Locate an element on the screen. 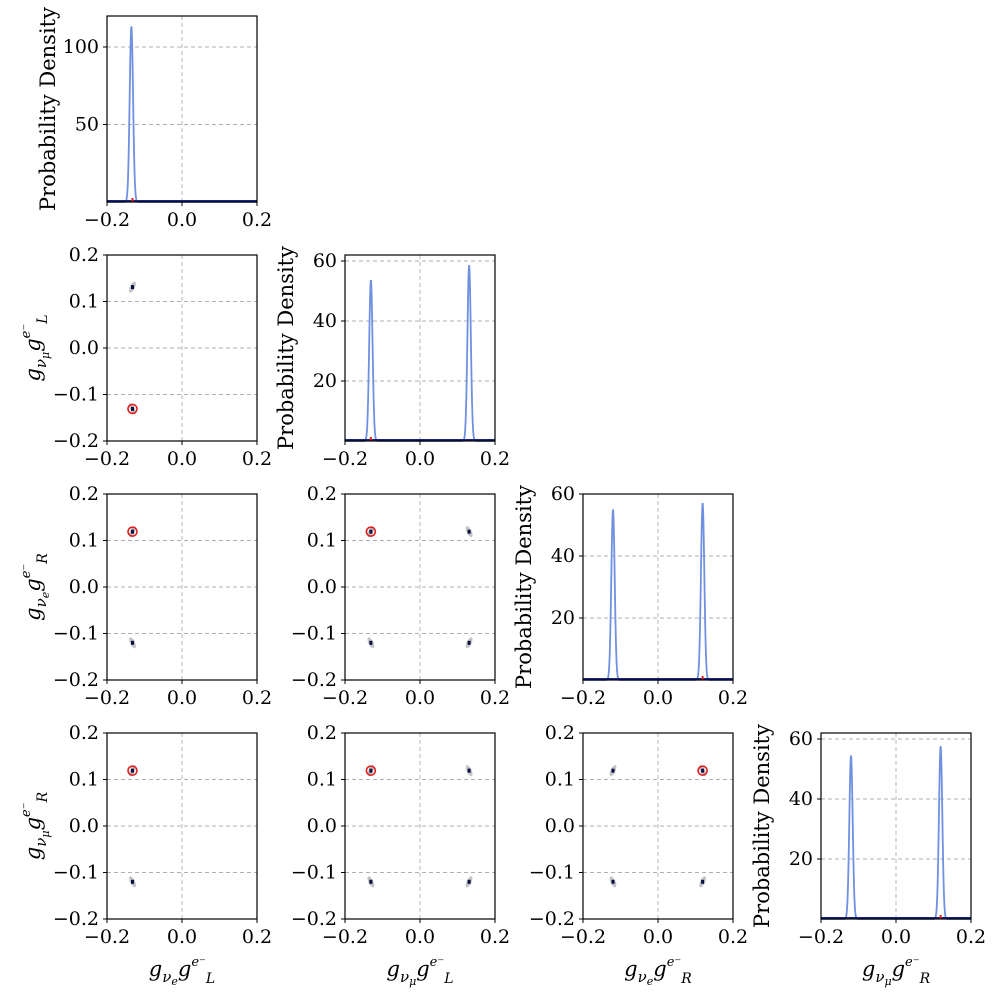  svg-text: gνμge⁻R is located at coordinates (35, 825).